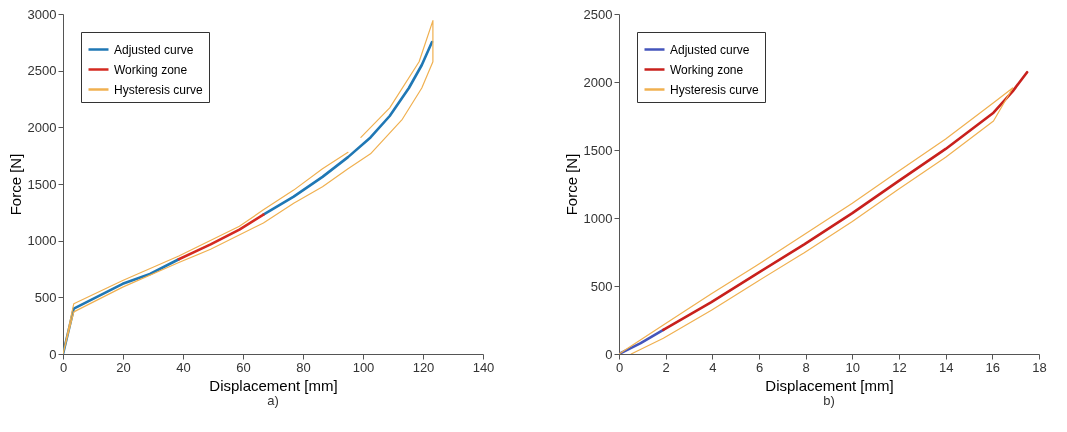 The image size is (1067, 432). What do you see at coordinates (946, 367) in the screenshot?
I see `x-tick-label: 14` at bounding box center [946, 367].